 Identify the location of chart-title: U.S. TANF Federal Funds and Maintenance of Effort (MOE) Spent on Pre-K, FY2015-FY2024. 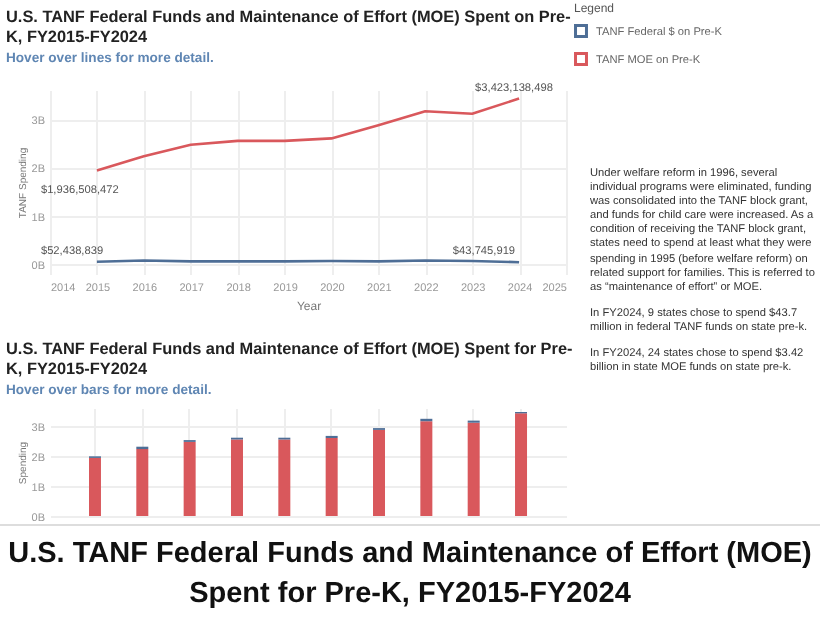
(288, 27).